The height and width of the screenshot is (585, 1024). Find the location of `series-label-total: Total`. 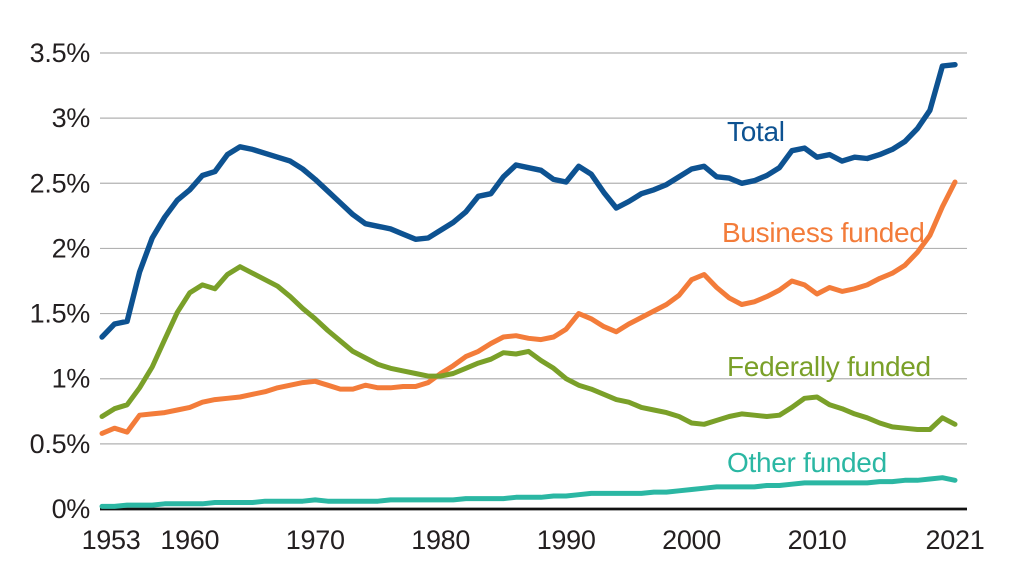

series-label-total: Total is located at coordinates (756, 131).